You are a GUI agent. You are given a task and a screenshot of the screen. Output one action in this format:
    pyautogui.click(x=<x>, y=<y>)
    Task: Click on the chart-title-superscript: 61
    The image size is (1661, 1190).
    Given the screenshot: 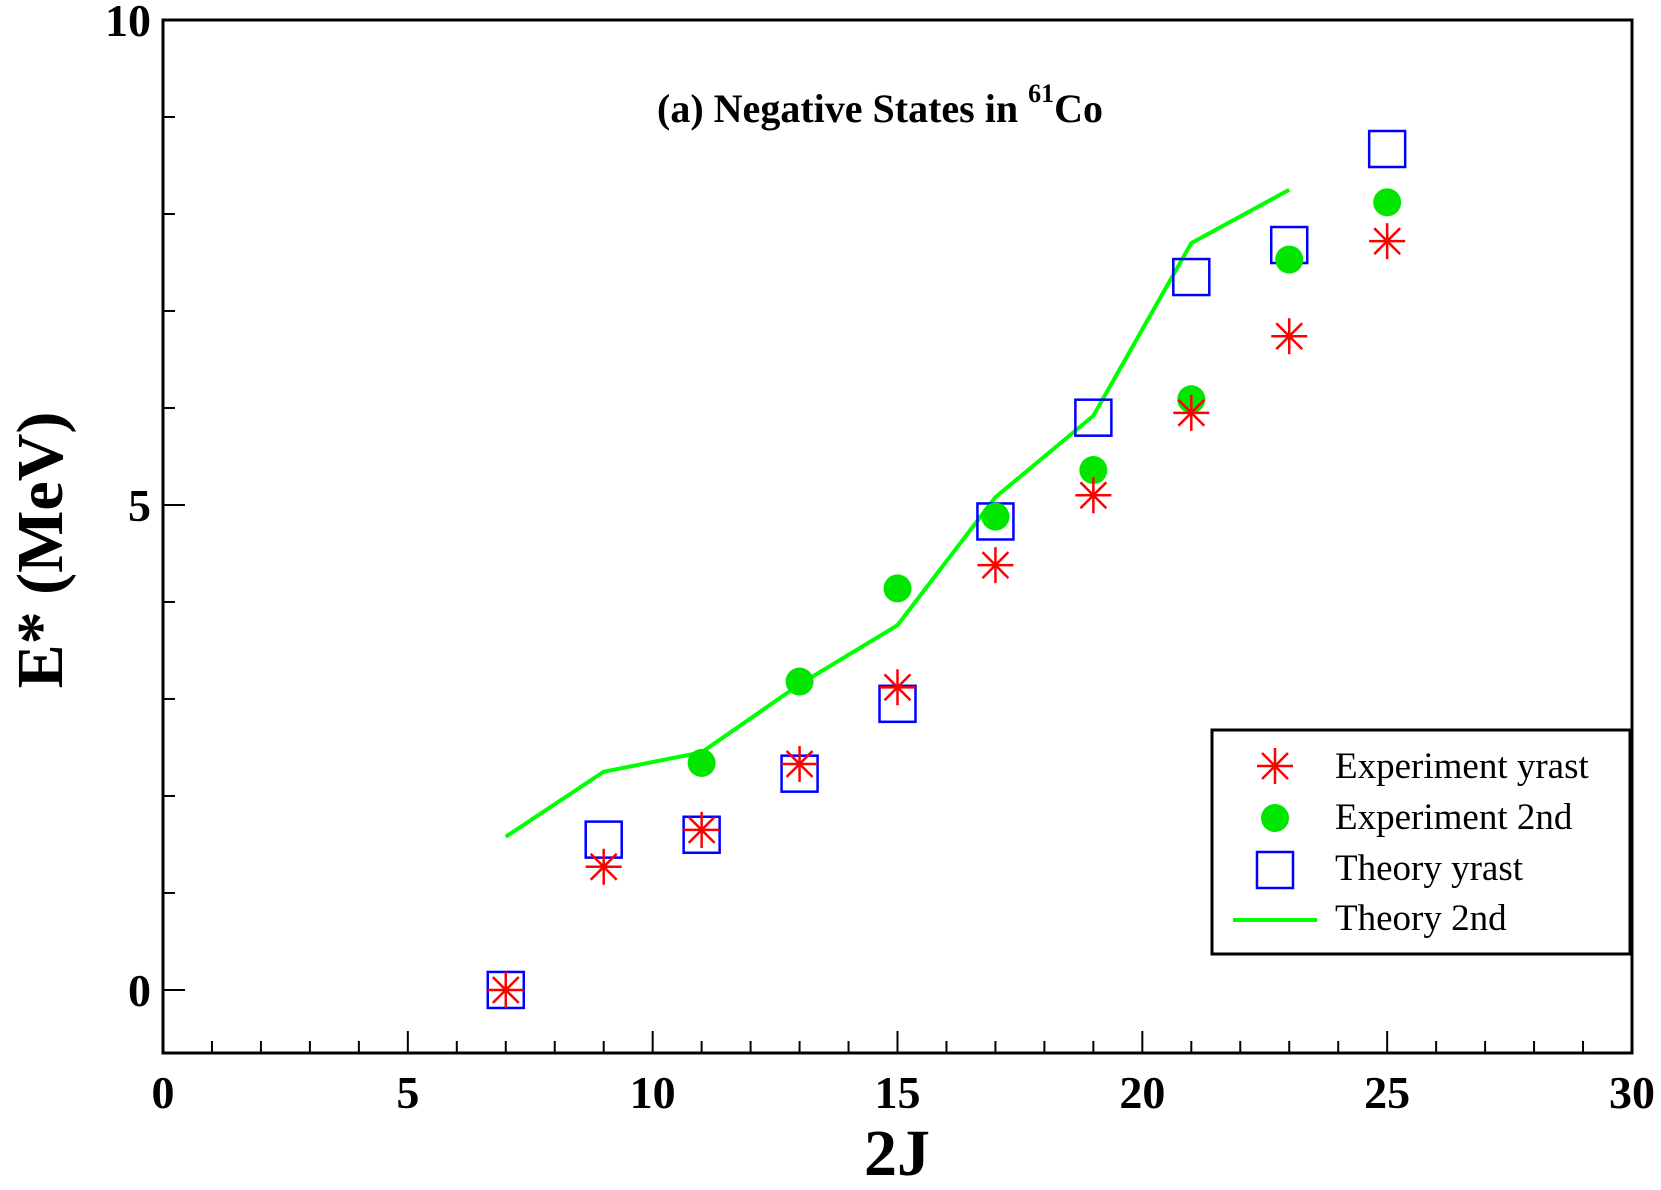 What is the action you would take?
    pyautogui.click(x=1041, y=93)
    